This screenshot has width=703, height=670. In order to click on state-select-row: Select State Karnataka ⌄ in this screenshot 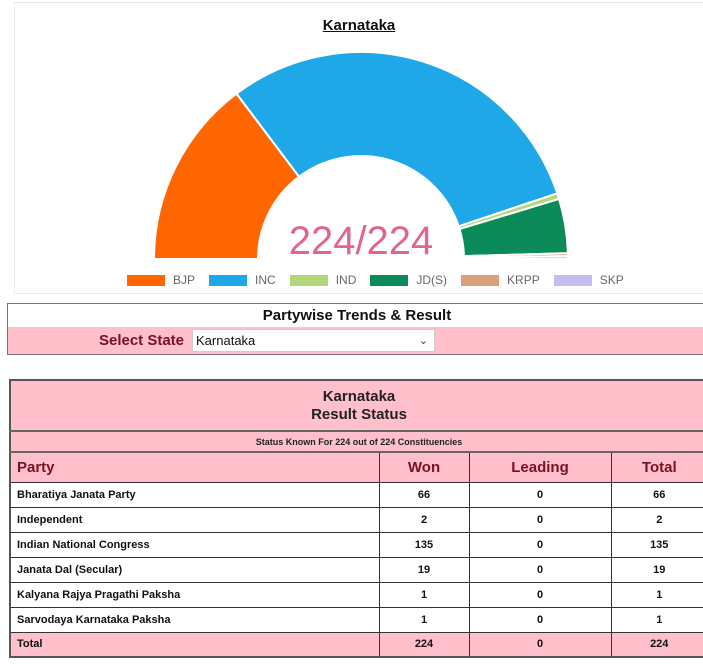, I will do `click(355, 340)`.